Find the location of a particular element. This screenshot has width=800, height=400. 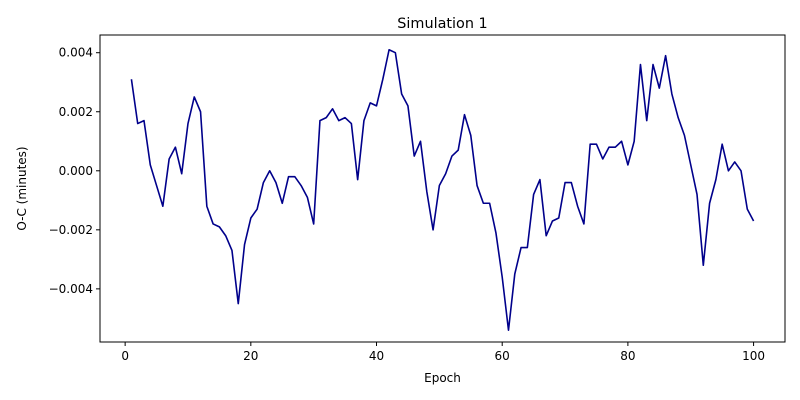

y-tick-label: 0.002 is located at coordinates (76, 112).